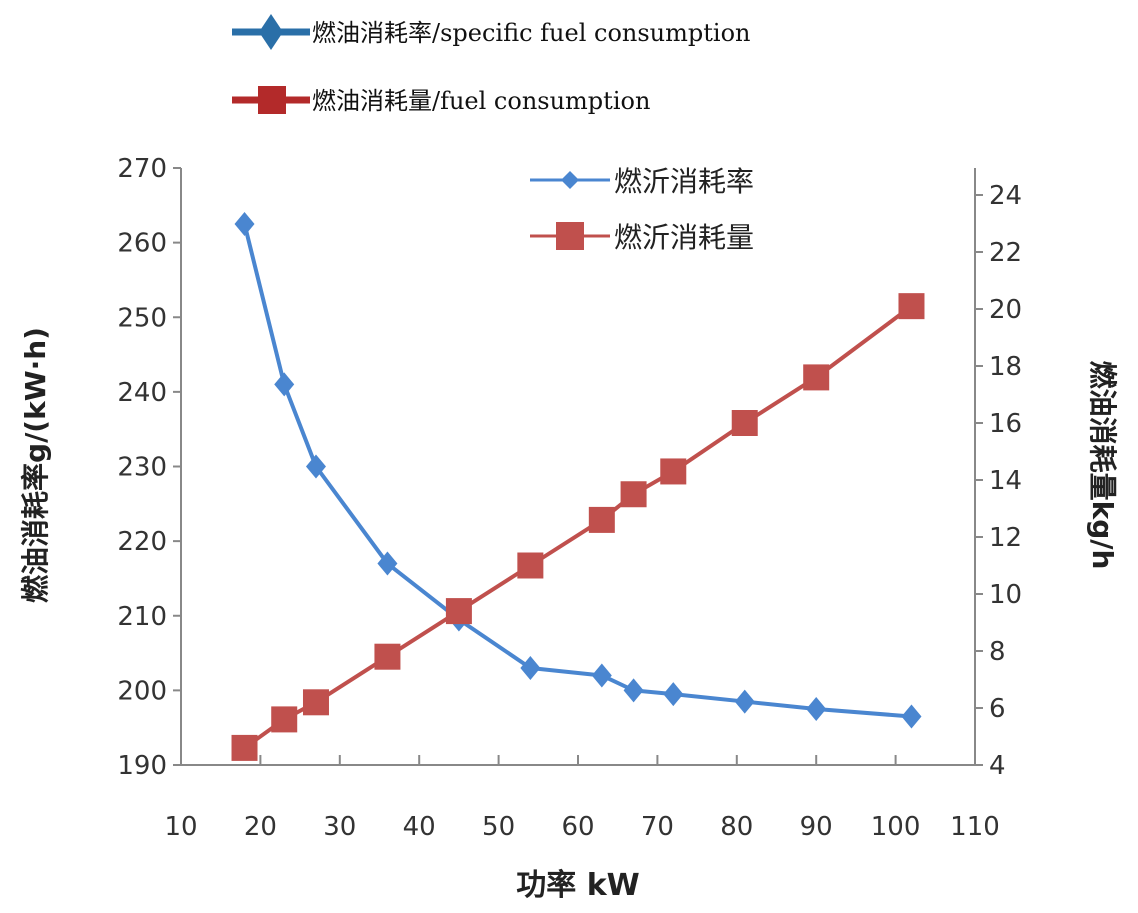 The image size is (1138, 913). What do you see at coordinates (1005, 253) in the screenshot?
I see `right-tick-label: 22` at bounding box center [1005, 253].